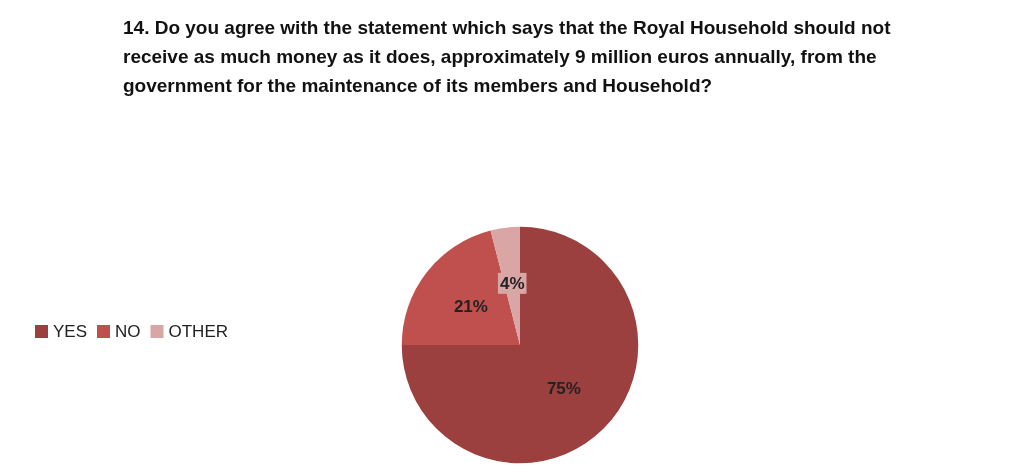 This screenshot has height=473, width=1019. Describe the element at coordinates (128, 331) in the screenshot. I see `legend-label: NO` at that location.